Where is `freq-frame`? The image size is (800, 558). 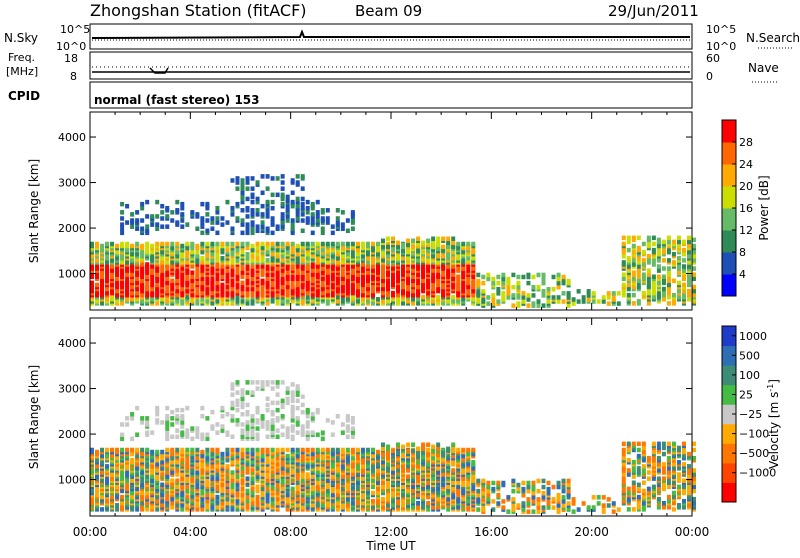 freq-frame is located at coordinates (391, 65).